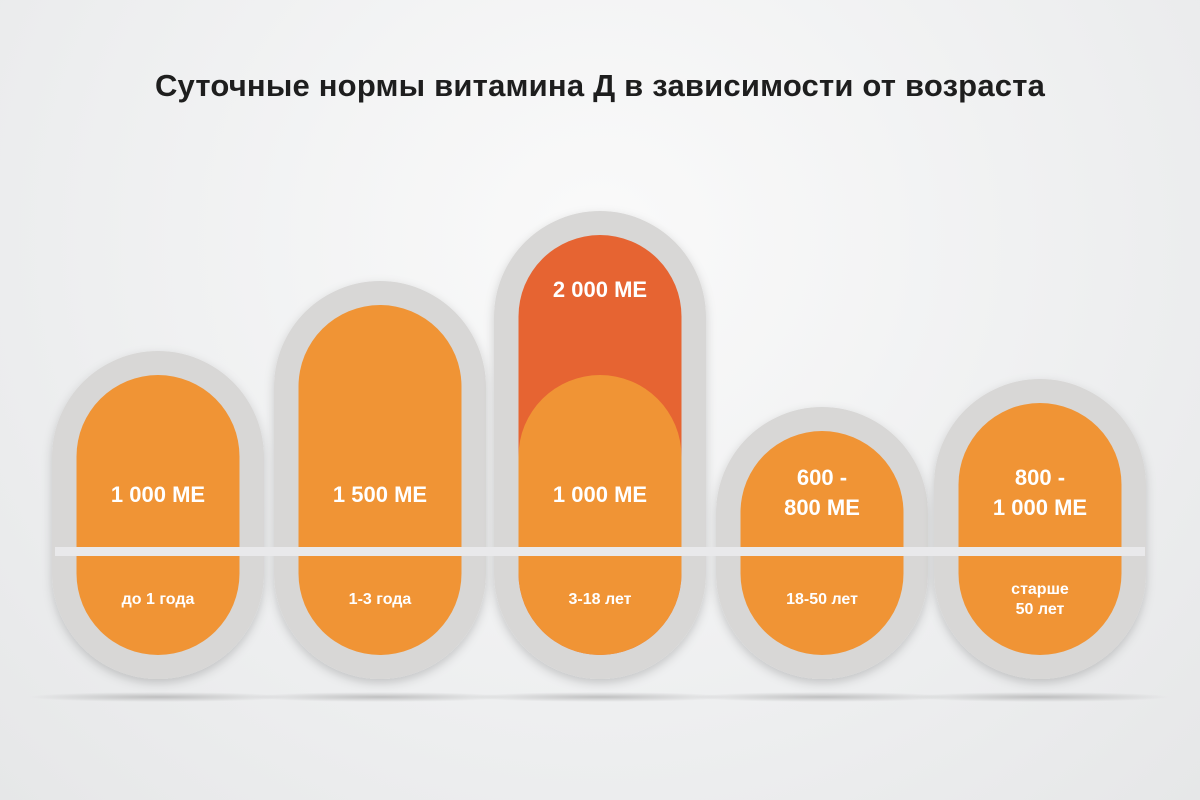  I want to click on value-label: 800 МЕ, so click(822, 507).